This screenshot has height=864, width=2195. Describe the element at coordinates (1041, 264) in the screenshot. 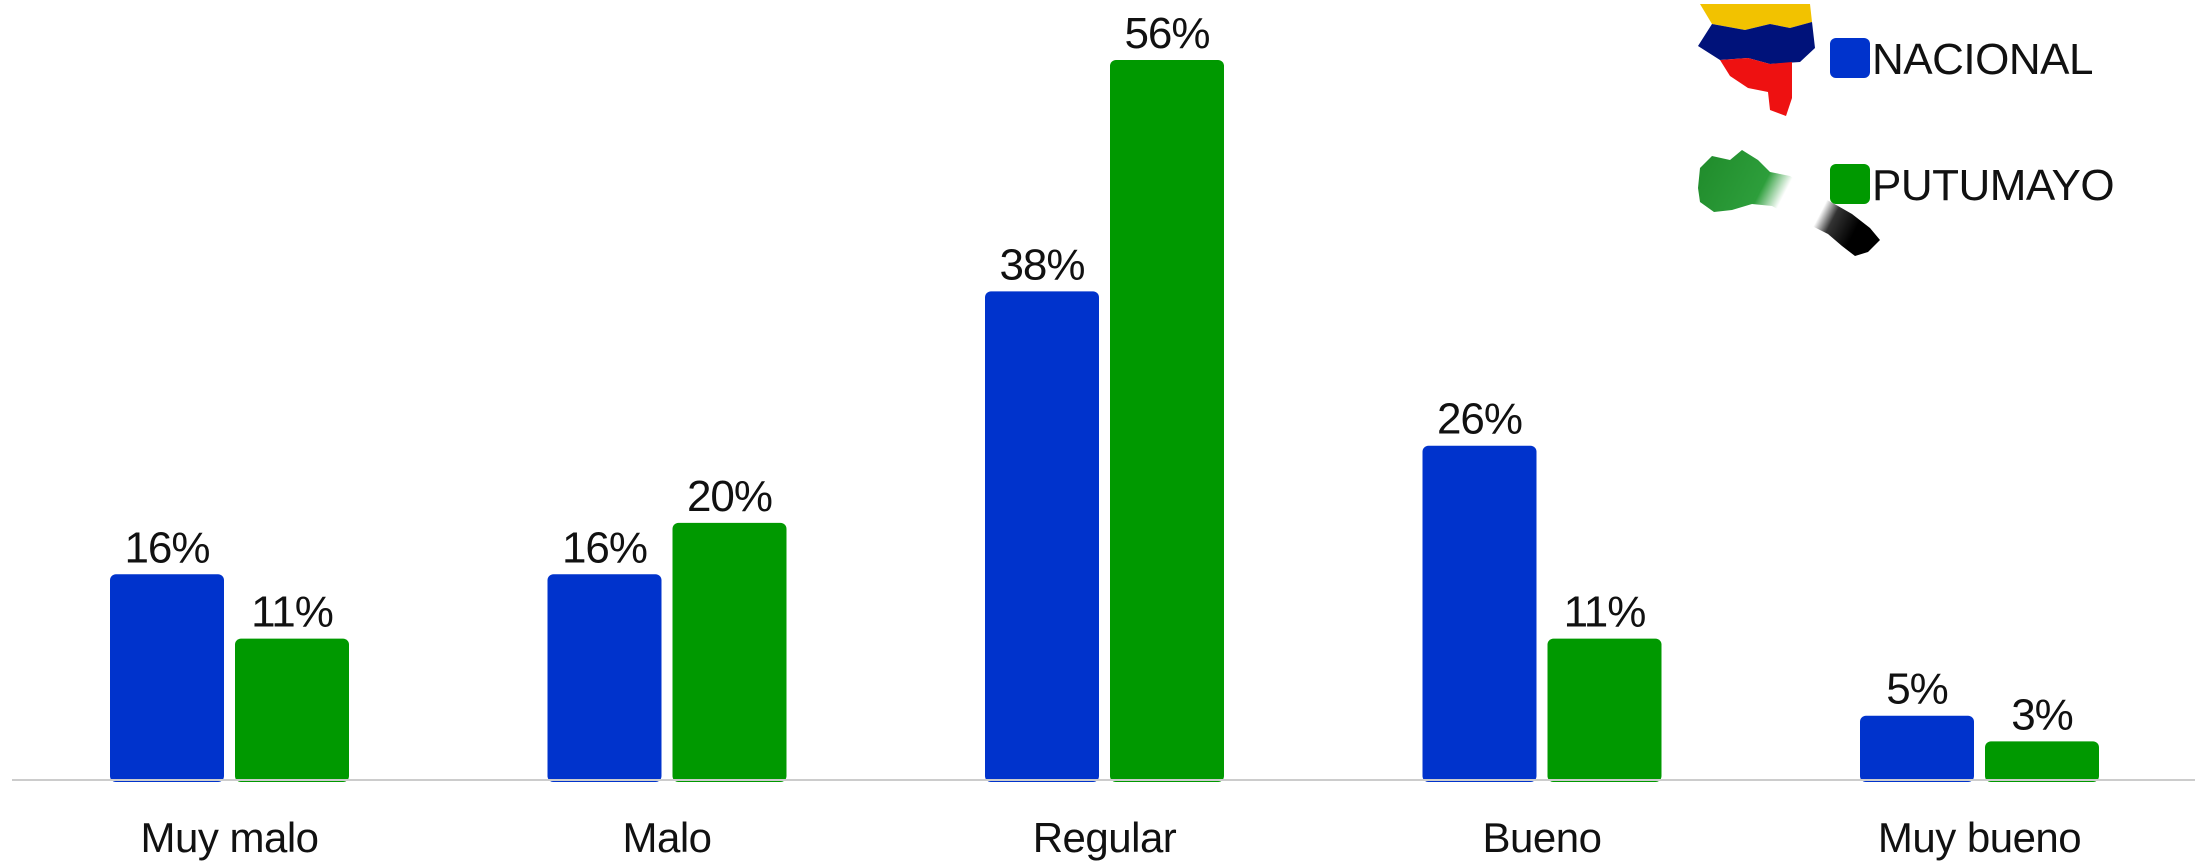

I see `value-label-nacional-regular: 38%` at that location.